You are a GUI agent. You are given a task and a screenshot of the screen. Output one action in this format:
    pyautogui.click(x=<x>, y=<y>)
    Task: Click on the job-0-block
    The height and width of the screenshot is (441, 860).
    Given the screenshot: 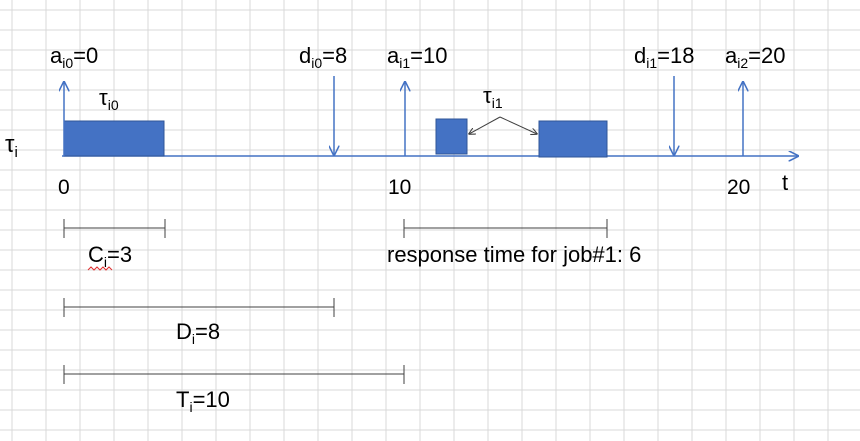 What is the action you would take?
    pyautogui.click(x=114, y=138)
    